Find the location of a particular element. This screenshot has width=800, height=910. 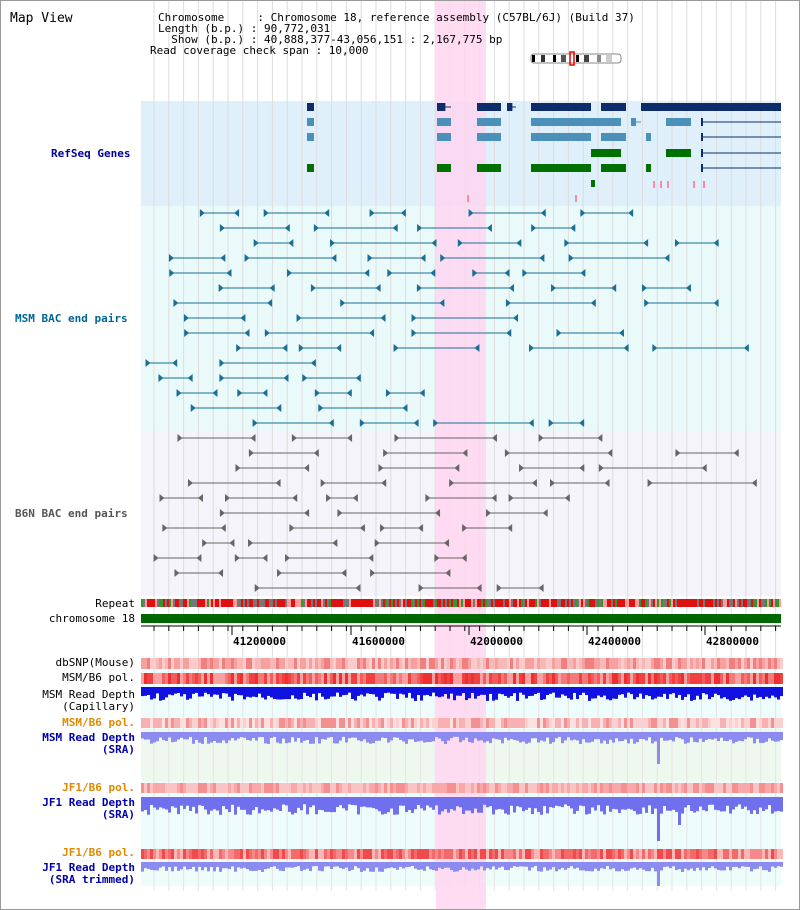

refseq-genes-label: RefSeq Genes is located at coordinates (91, 153).